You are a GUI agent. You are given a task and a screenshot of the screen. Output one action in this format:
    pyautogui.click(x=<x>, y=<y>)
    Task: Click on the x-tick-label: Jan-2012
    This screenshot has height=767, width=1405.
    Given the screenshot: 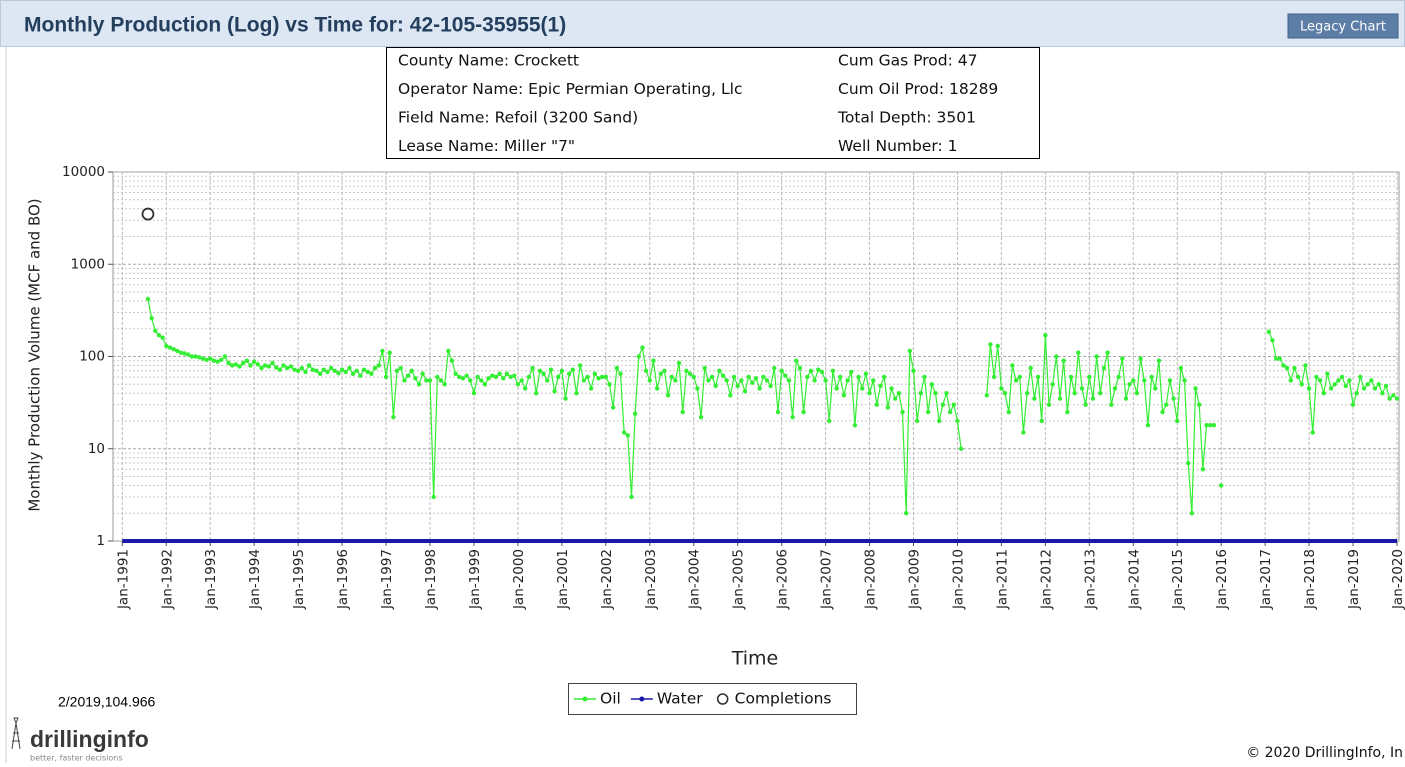 What is the action you would take?
    pyautogui.click(x=1046, y=579)
    